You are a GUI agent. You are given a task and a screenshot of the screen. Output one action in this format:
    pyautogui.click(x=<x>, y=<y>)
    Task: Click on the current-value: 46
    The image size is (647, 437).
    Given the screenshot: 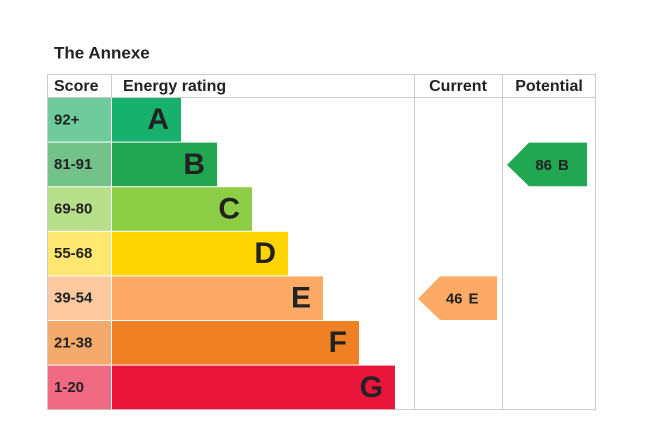 What is the action you would take?
    pyautogui.click(x=454, y=299)
    